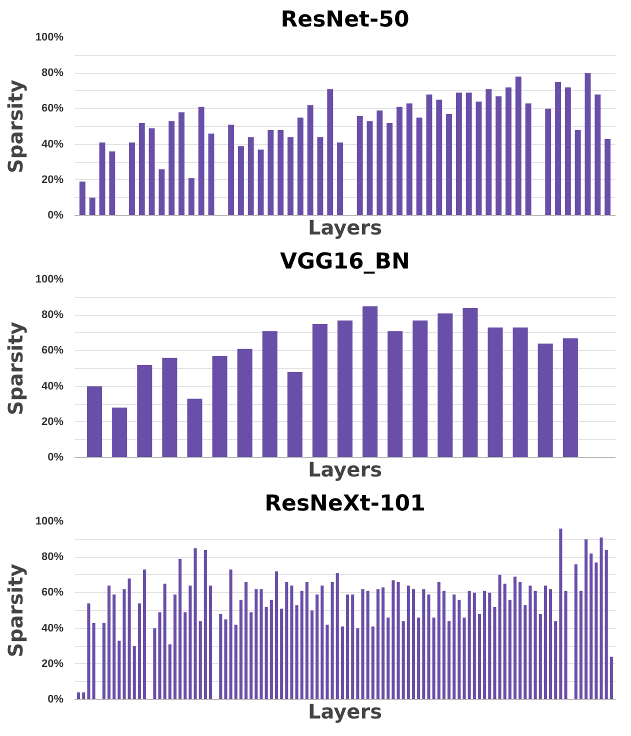 This screenshot has height=736, width=631. I want to click on y-axis-title: Sparsity, so click(15, 127).